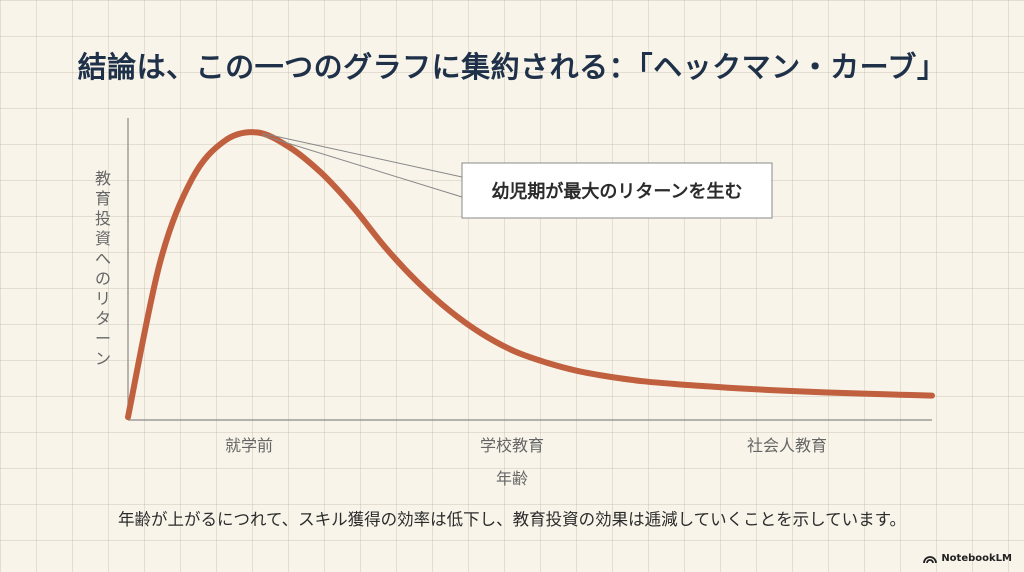  Describe the element at coordinates (362, 155) in the screenshot. I see `callout-leader-upper` at that location.